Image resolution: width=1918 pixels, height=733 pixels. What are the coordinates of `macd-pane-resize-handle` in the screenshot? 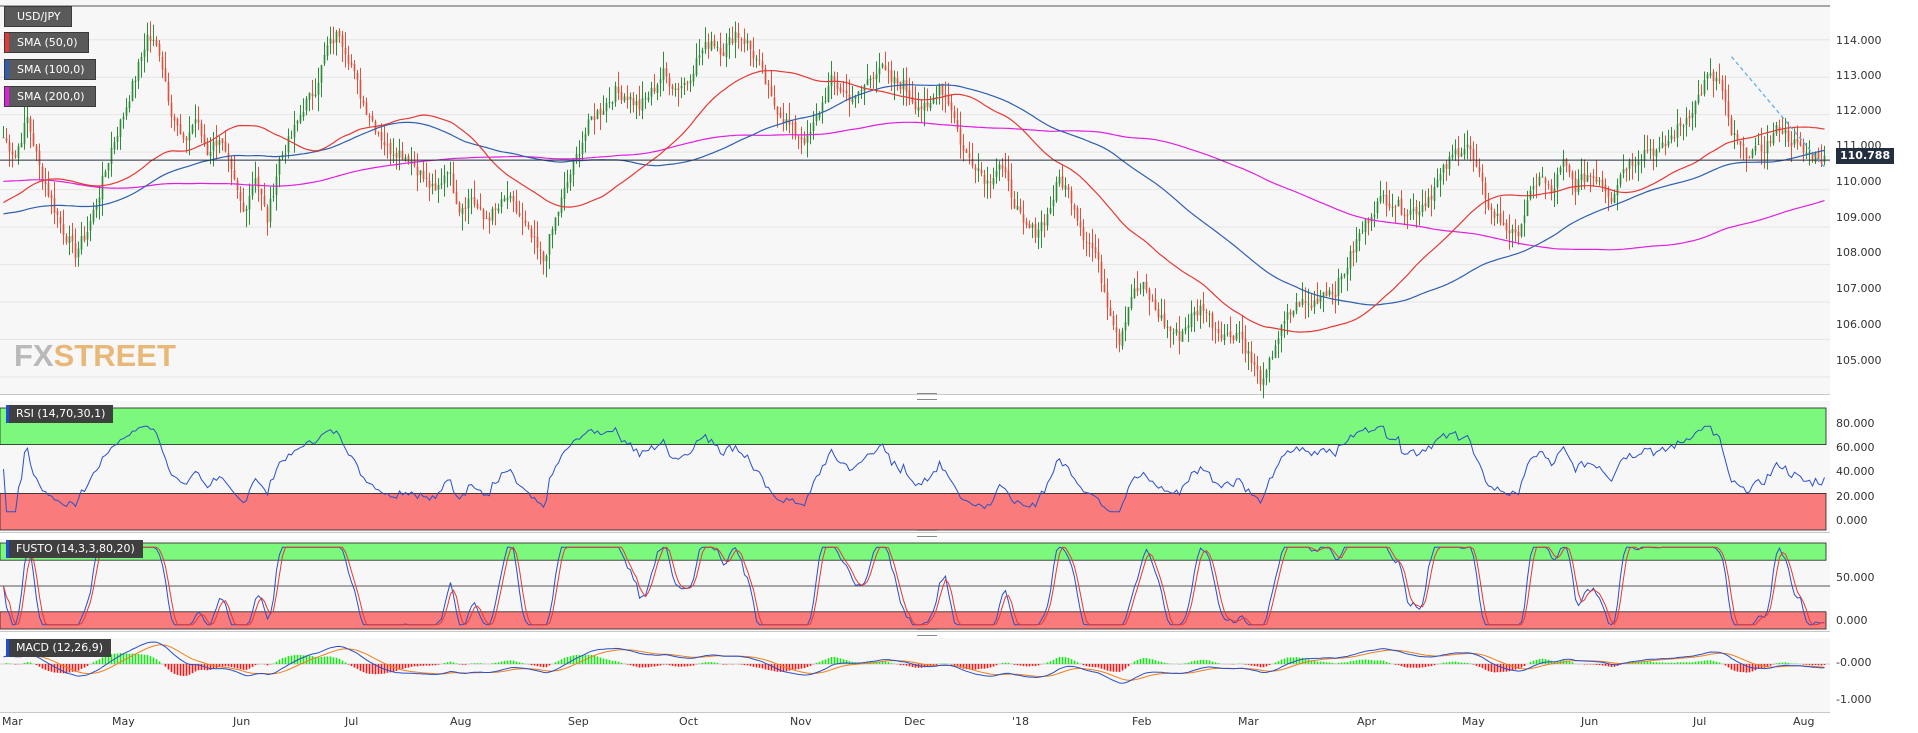 It's located at (927, 632).